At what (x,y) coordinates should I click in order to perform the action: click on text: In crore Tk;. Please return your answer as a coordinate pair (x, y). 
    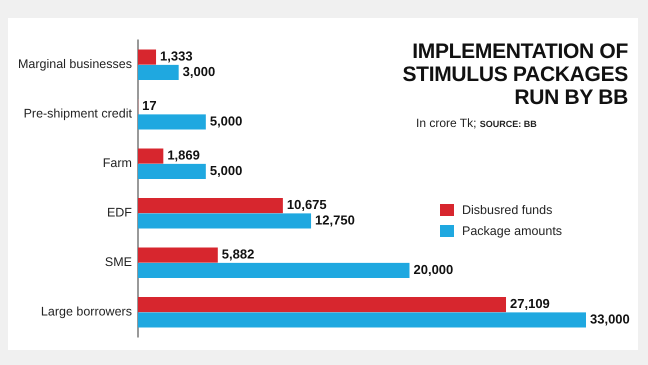
    Looking at the image, I should click on (446, 123).